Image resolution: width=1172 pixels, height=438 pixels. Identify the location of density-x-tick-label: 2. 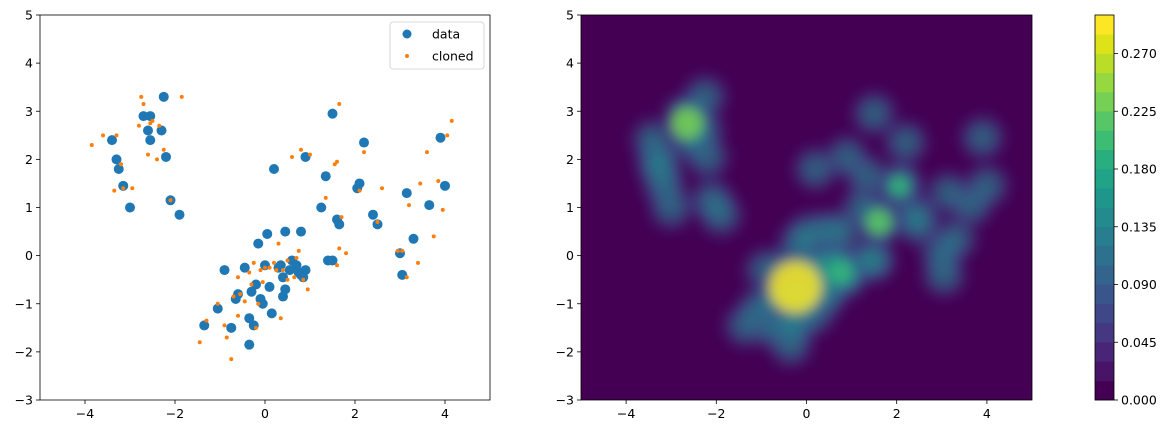
(897, 413).